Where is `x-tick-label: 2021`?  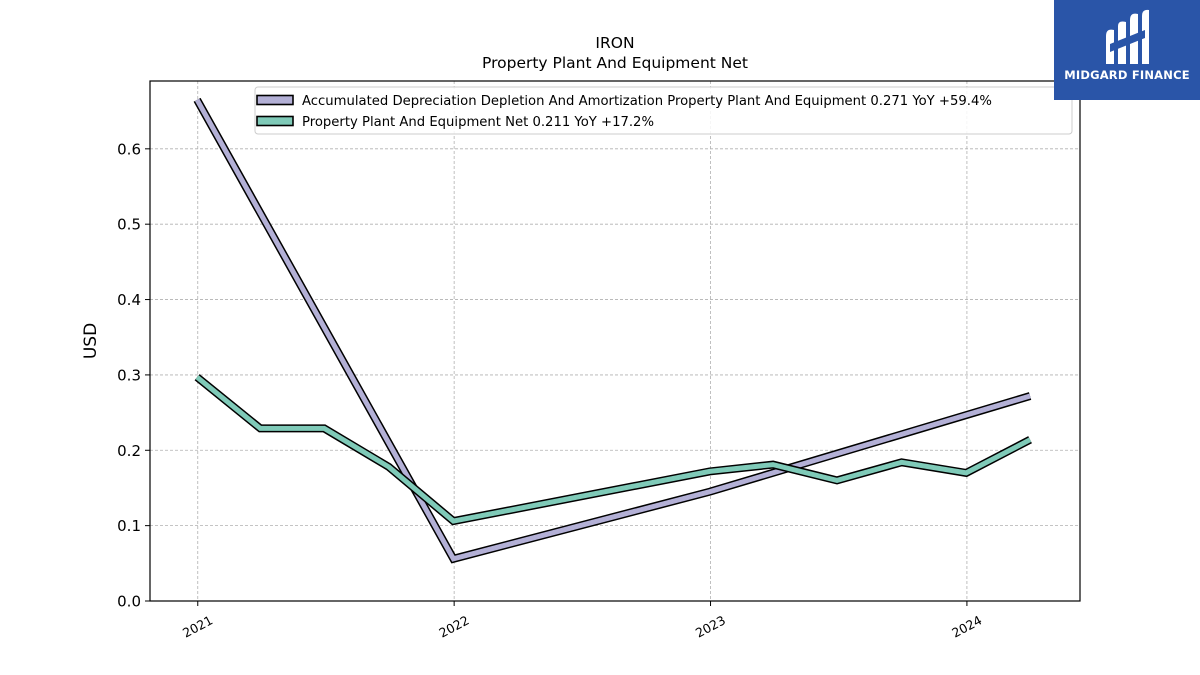
x-tick-label: 2021 is located at coordinates (197, 626).